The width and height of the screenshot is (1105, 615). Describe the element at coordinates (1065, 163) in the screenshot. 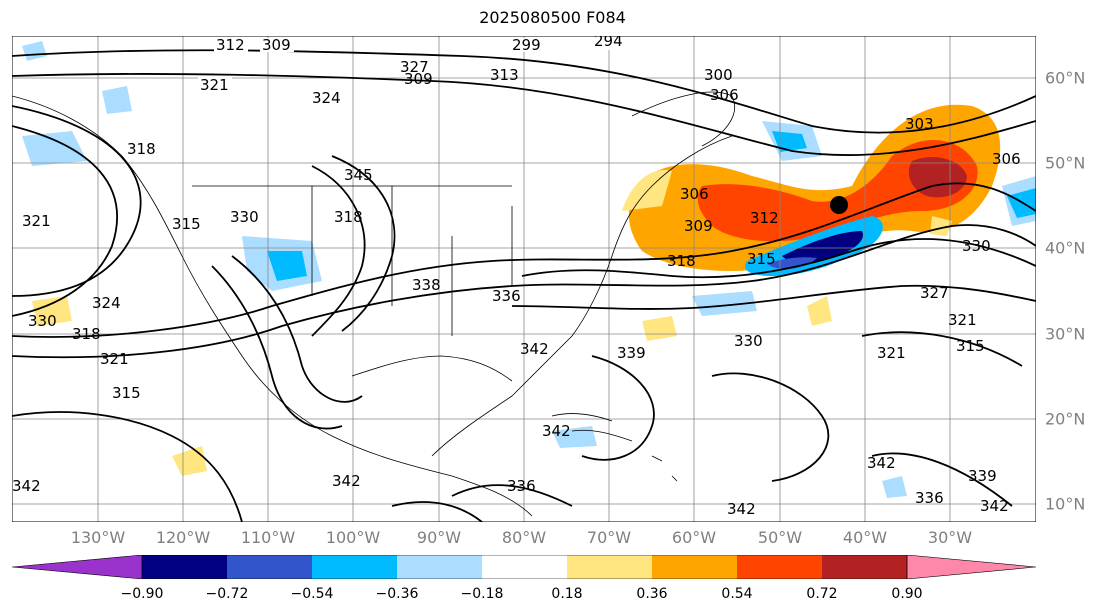

I see `lat-label: 50°N` at that location.